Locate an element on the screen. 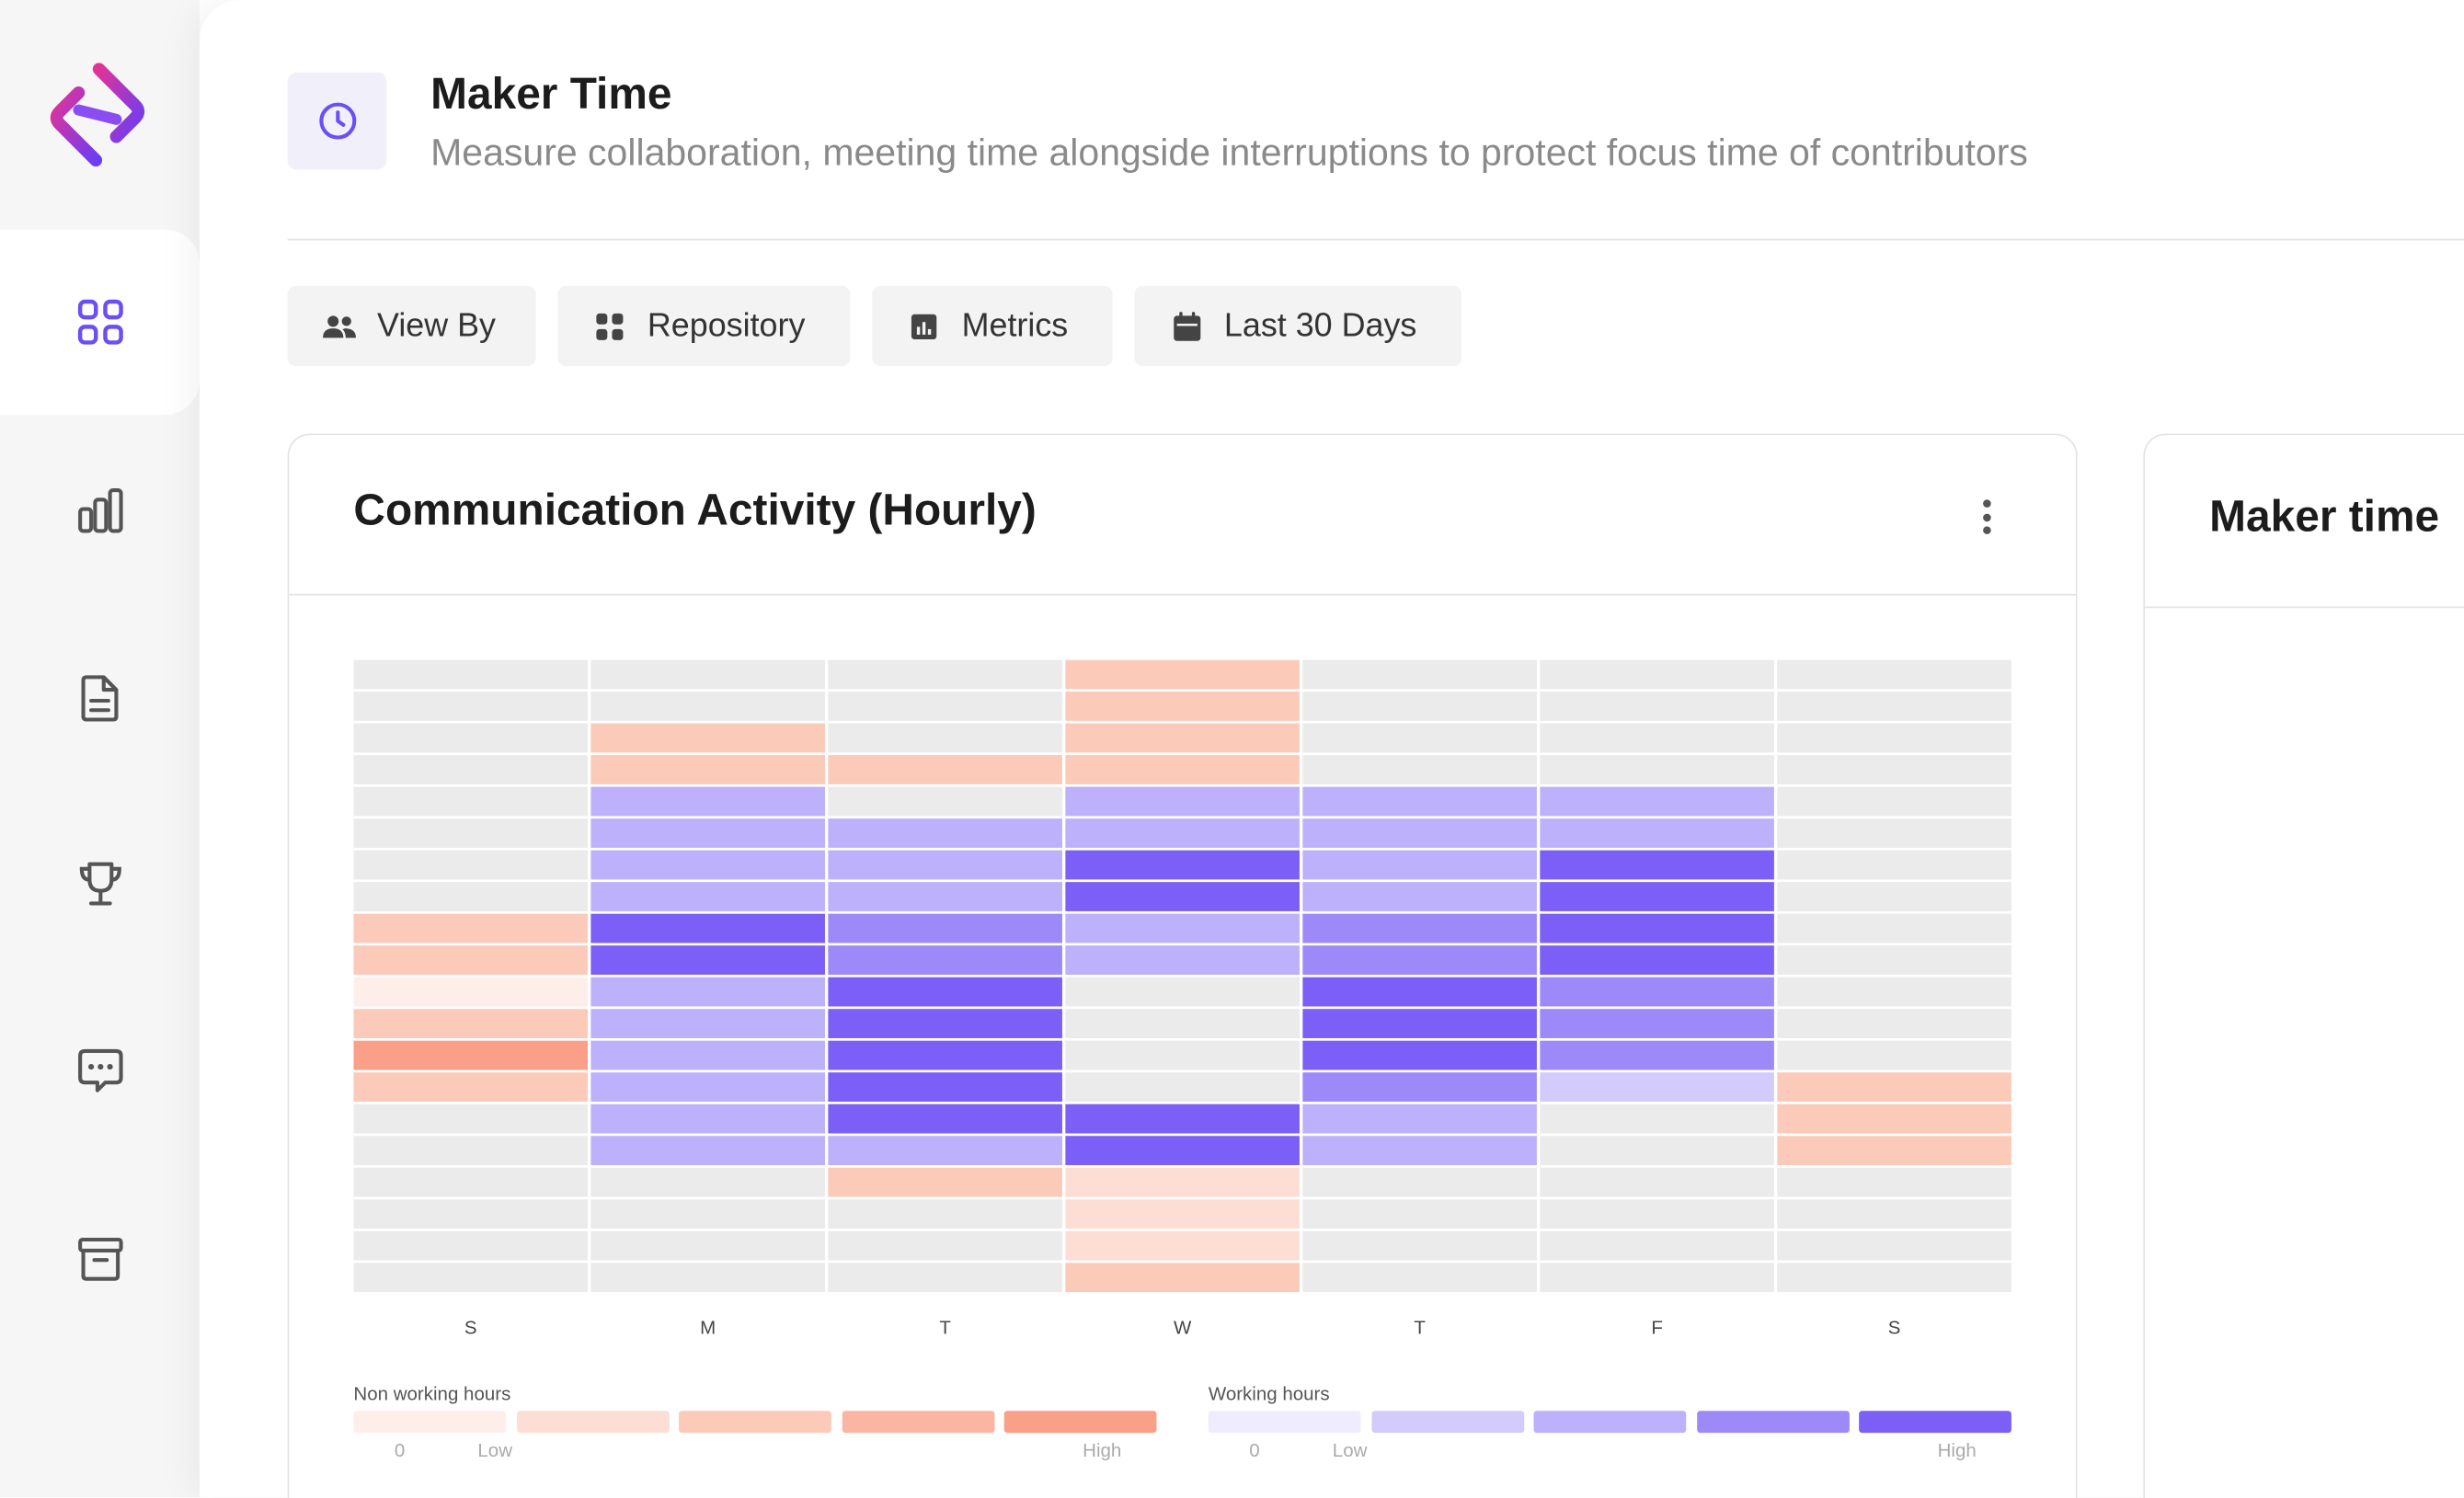 The image size is (2464, 1498). card2-divider is located at coordinates (2304, 607).